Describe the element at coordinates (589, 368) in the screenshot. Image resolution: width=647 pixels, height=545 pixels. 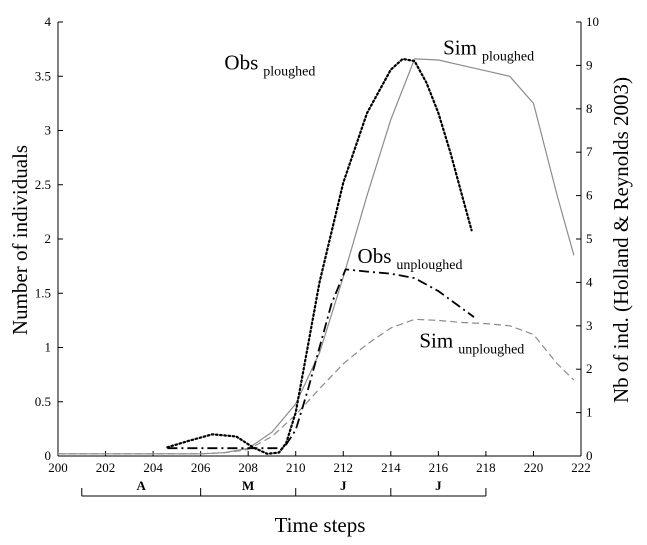
I see `y-tick-label-right: 2` at that location.